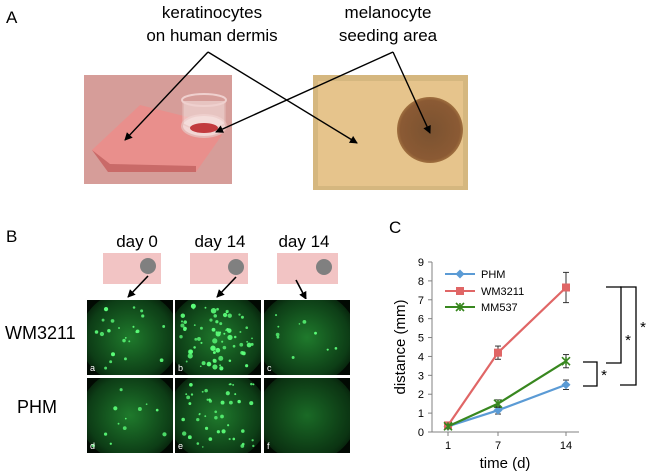  I want to click on x-tick-label: 7, so click(498, 446).